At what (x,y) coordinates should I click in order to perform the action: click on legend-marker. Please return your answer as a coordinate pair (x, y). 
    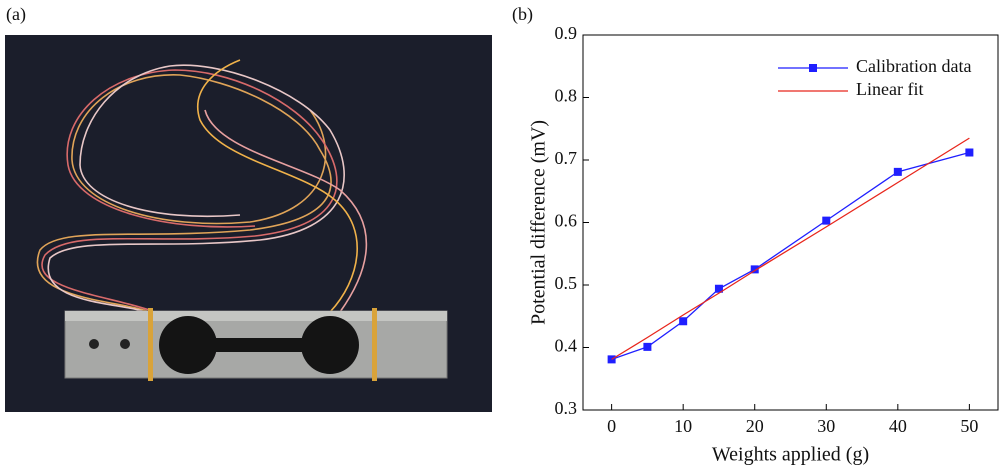
    Looking at the image, I should click on (813, 68).